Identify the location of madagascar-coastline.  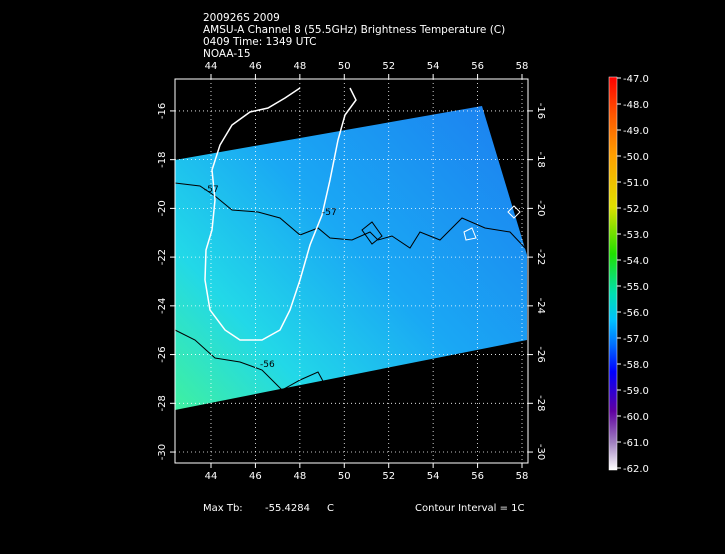
(280, 214).